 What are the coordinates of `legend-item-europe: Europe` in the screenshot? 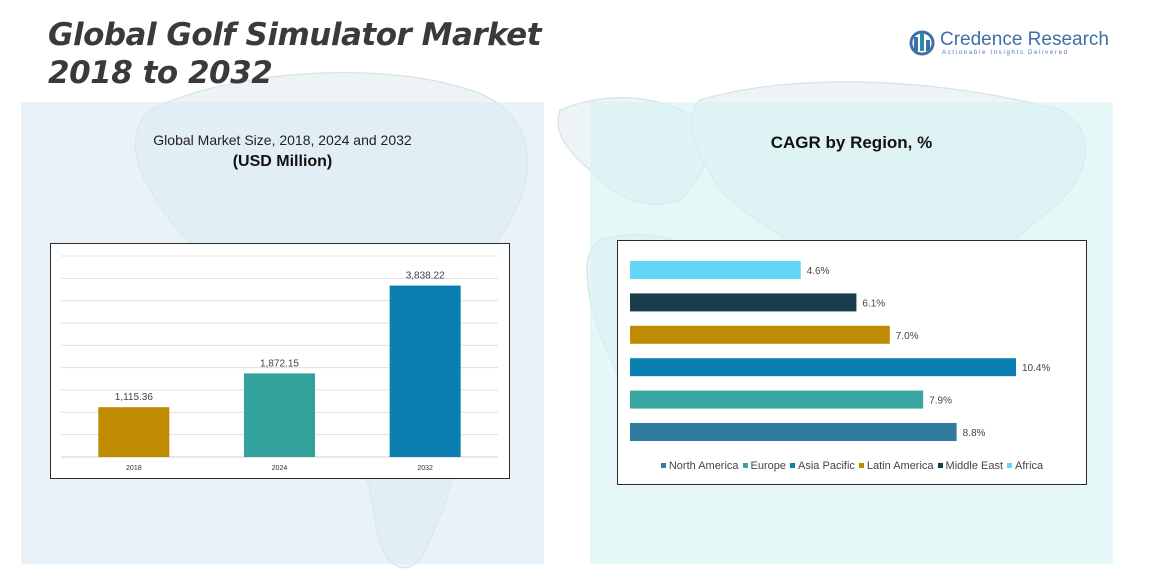 It's located at (764, 466).